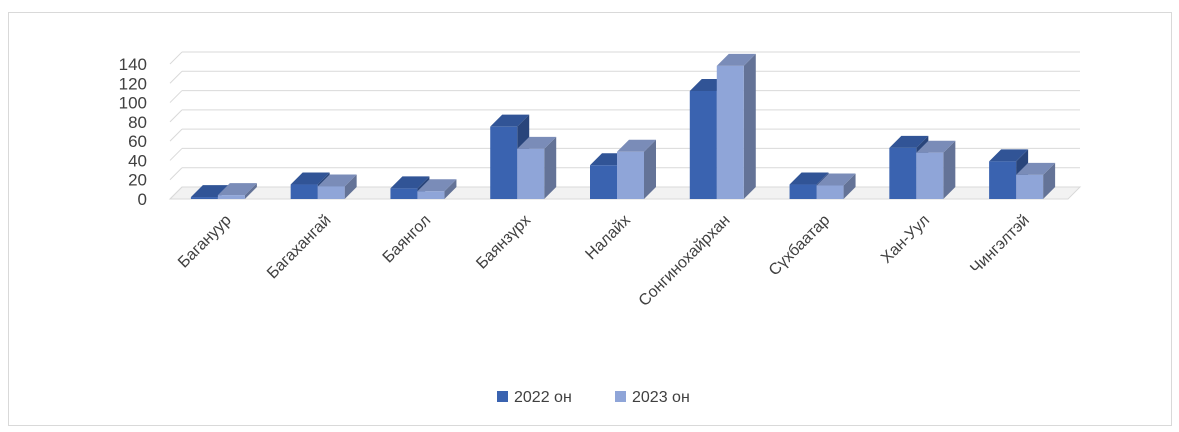 The width and height of the screenshot is (1179, 432). I want to click on x-category-label: Багахангай, so click(299, 247).